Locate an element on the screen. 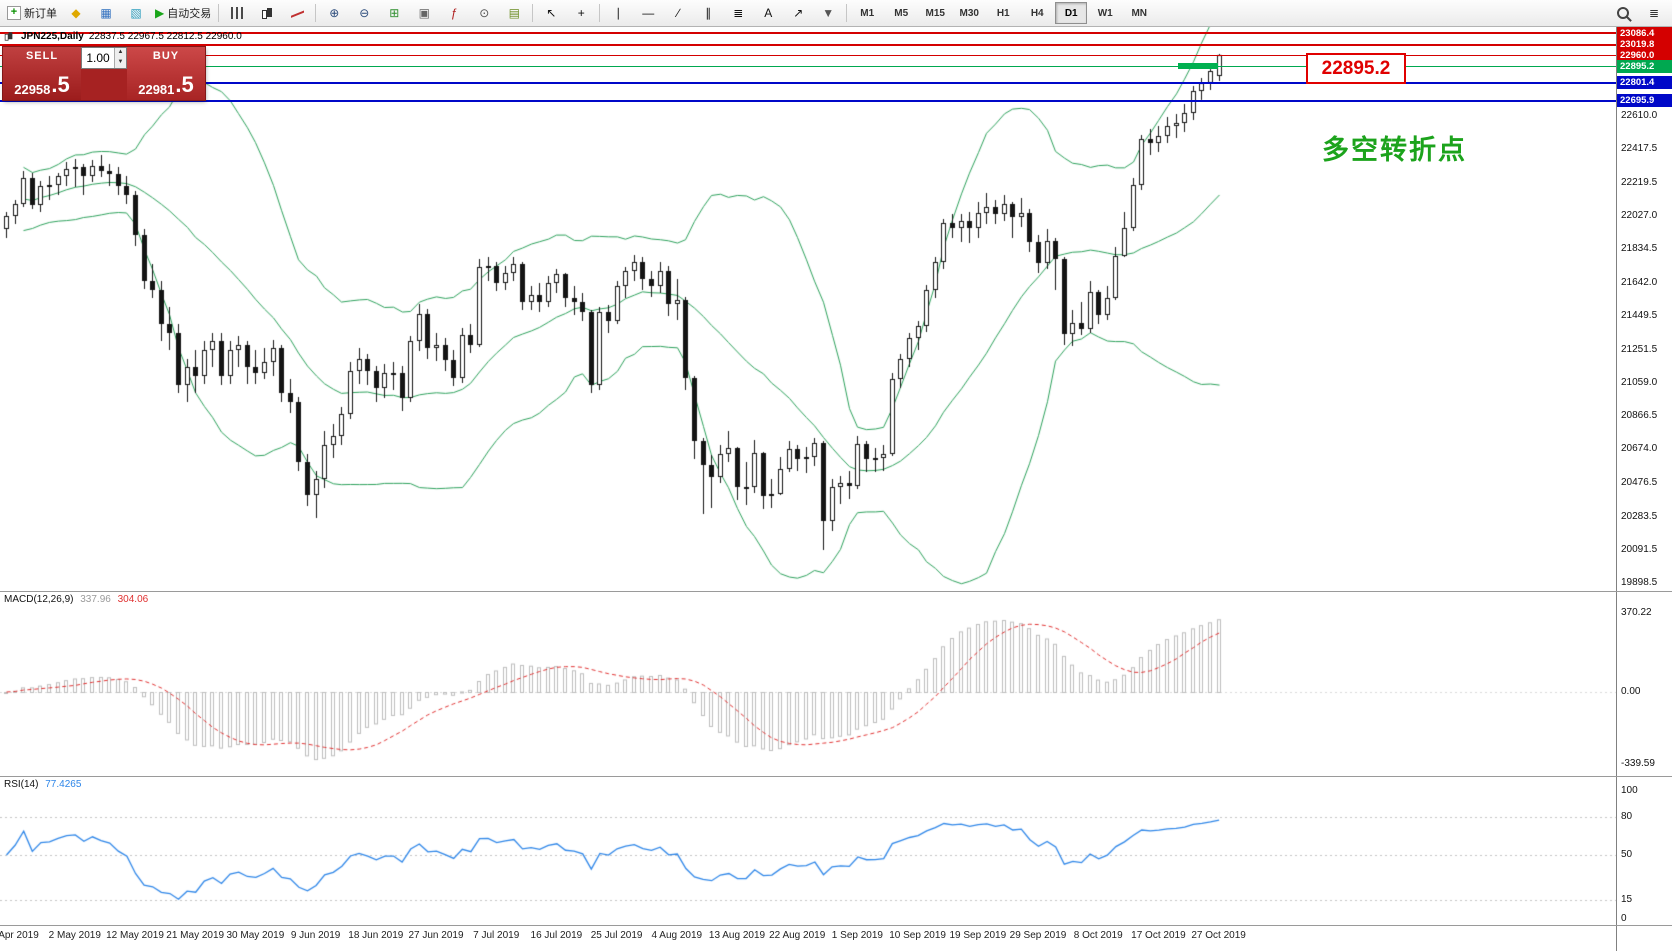  buy-price-pips: .5 is located at coordinates (184, 84).